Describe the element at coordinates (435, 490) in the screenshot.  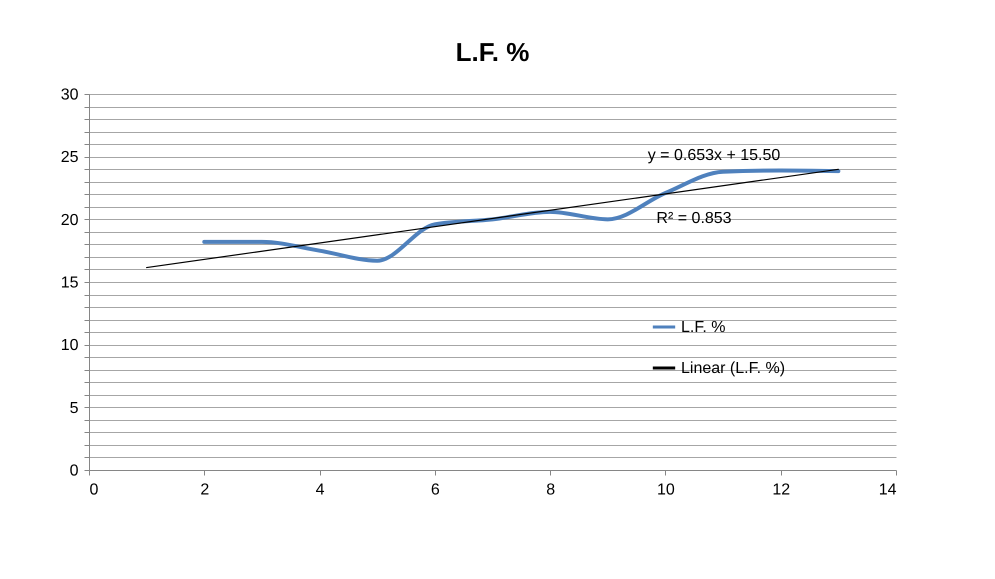
I see `x-tick-label: 6` at that location.